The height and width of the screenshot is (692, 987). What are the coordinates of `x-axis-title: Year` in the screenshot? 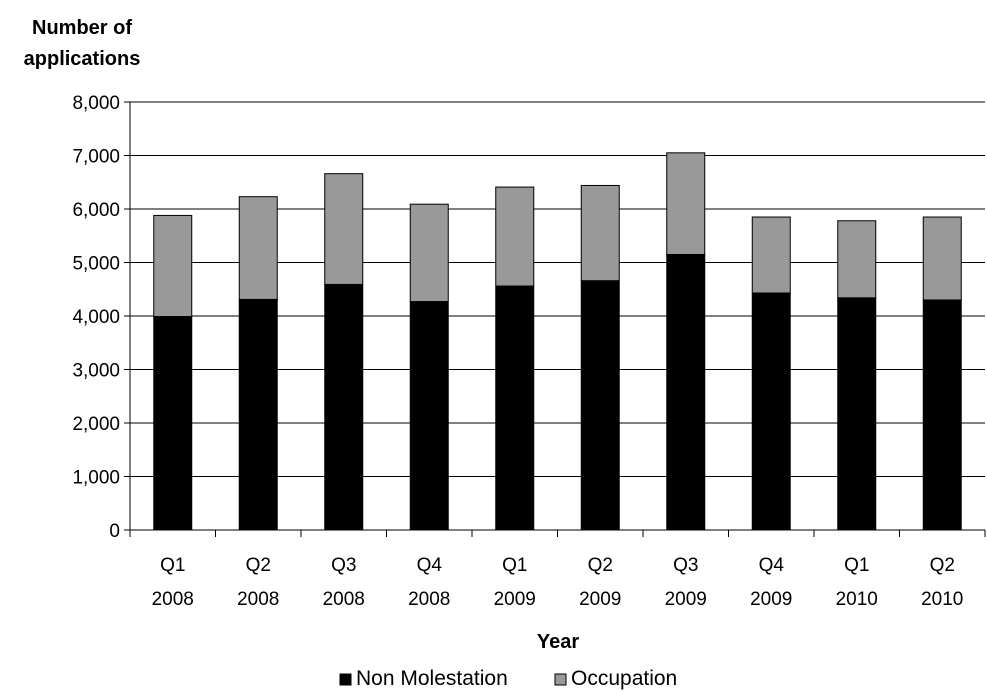 It's located at (558, 642).